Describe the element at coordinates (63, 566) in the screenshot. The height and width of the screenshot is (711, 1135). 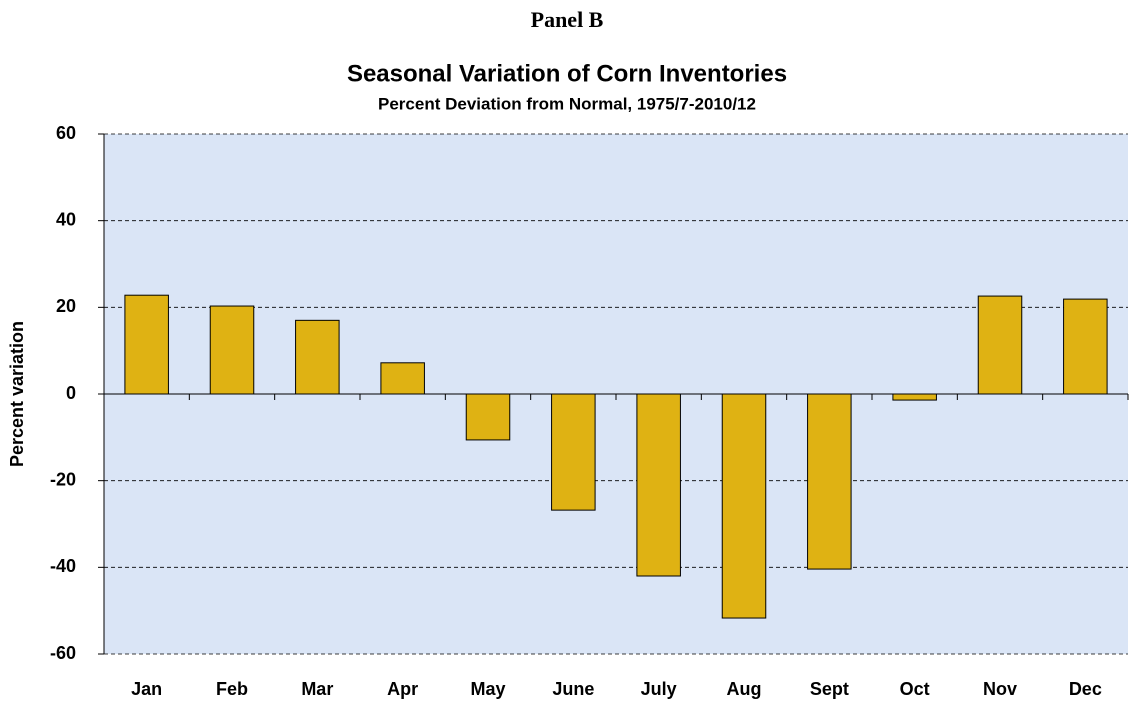
I see `y-tick-label: -40` at that location.